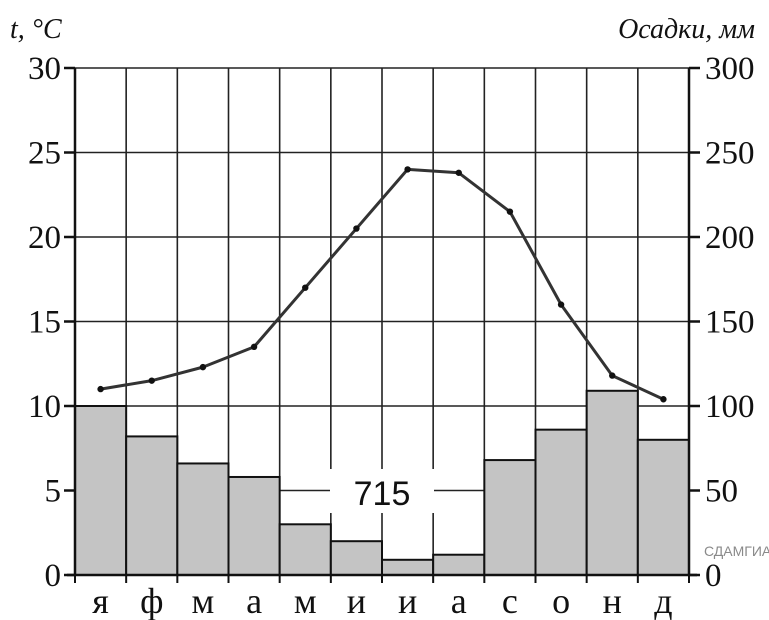 Image resolution: width=769 pixels, height=620 pixels. I want to click on total-label-background, so click(382, 491).